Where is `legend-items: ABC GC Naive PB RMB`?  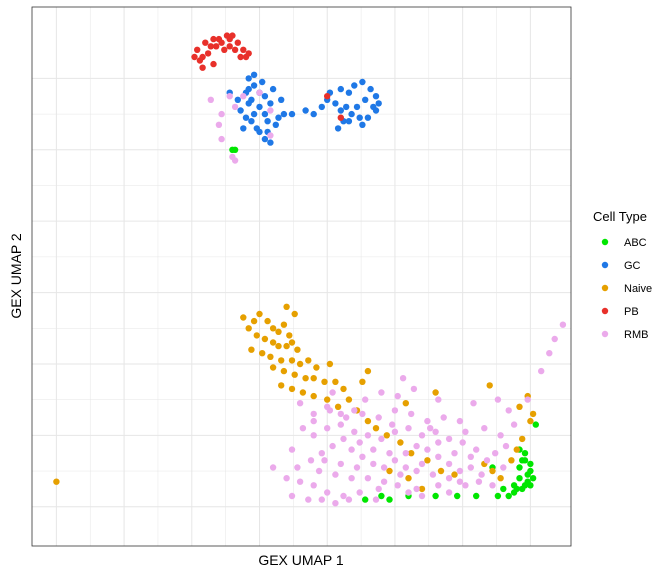 legend-items: ABC GC Naive PB RMB is located at coordinates (626, 289).